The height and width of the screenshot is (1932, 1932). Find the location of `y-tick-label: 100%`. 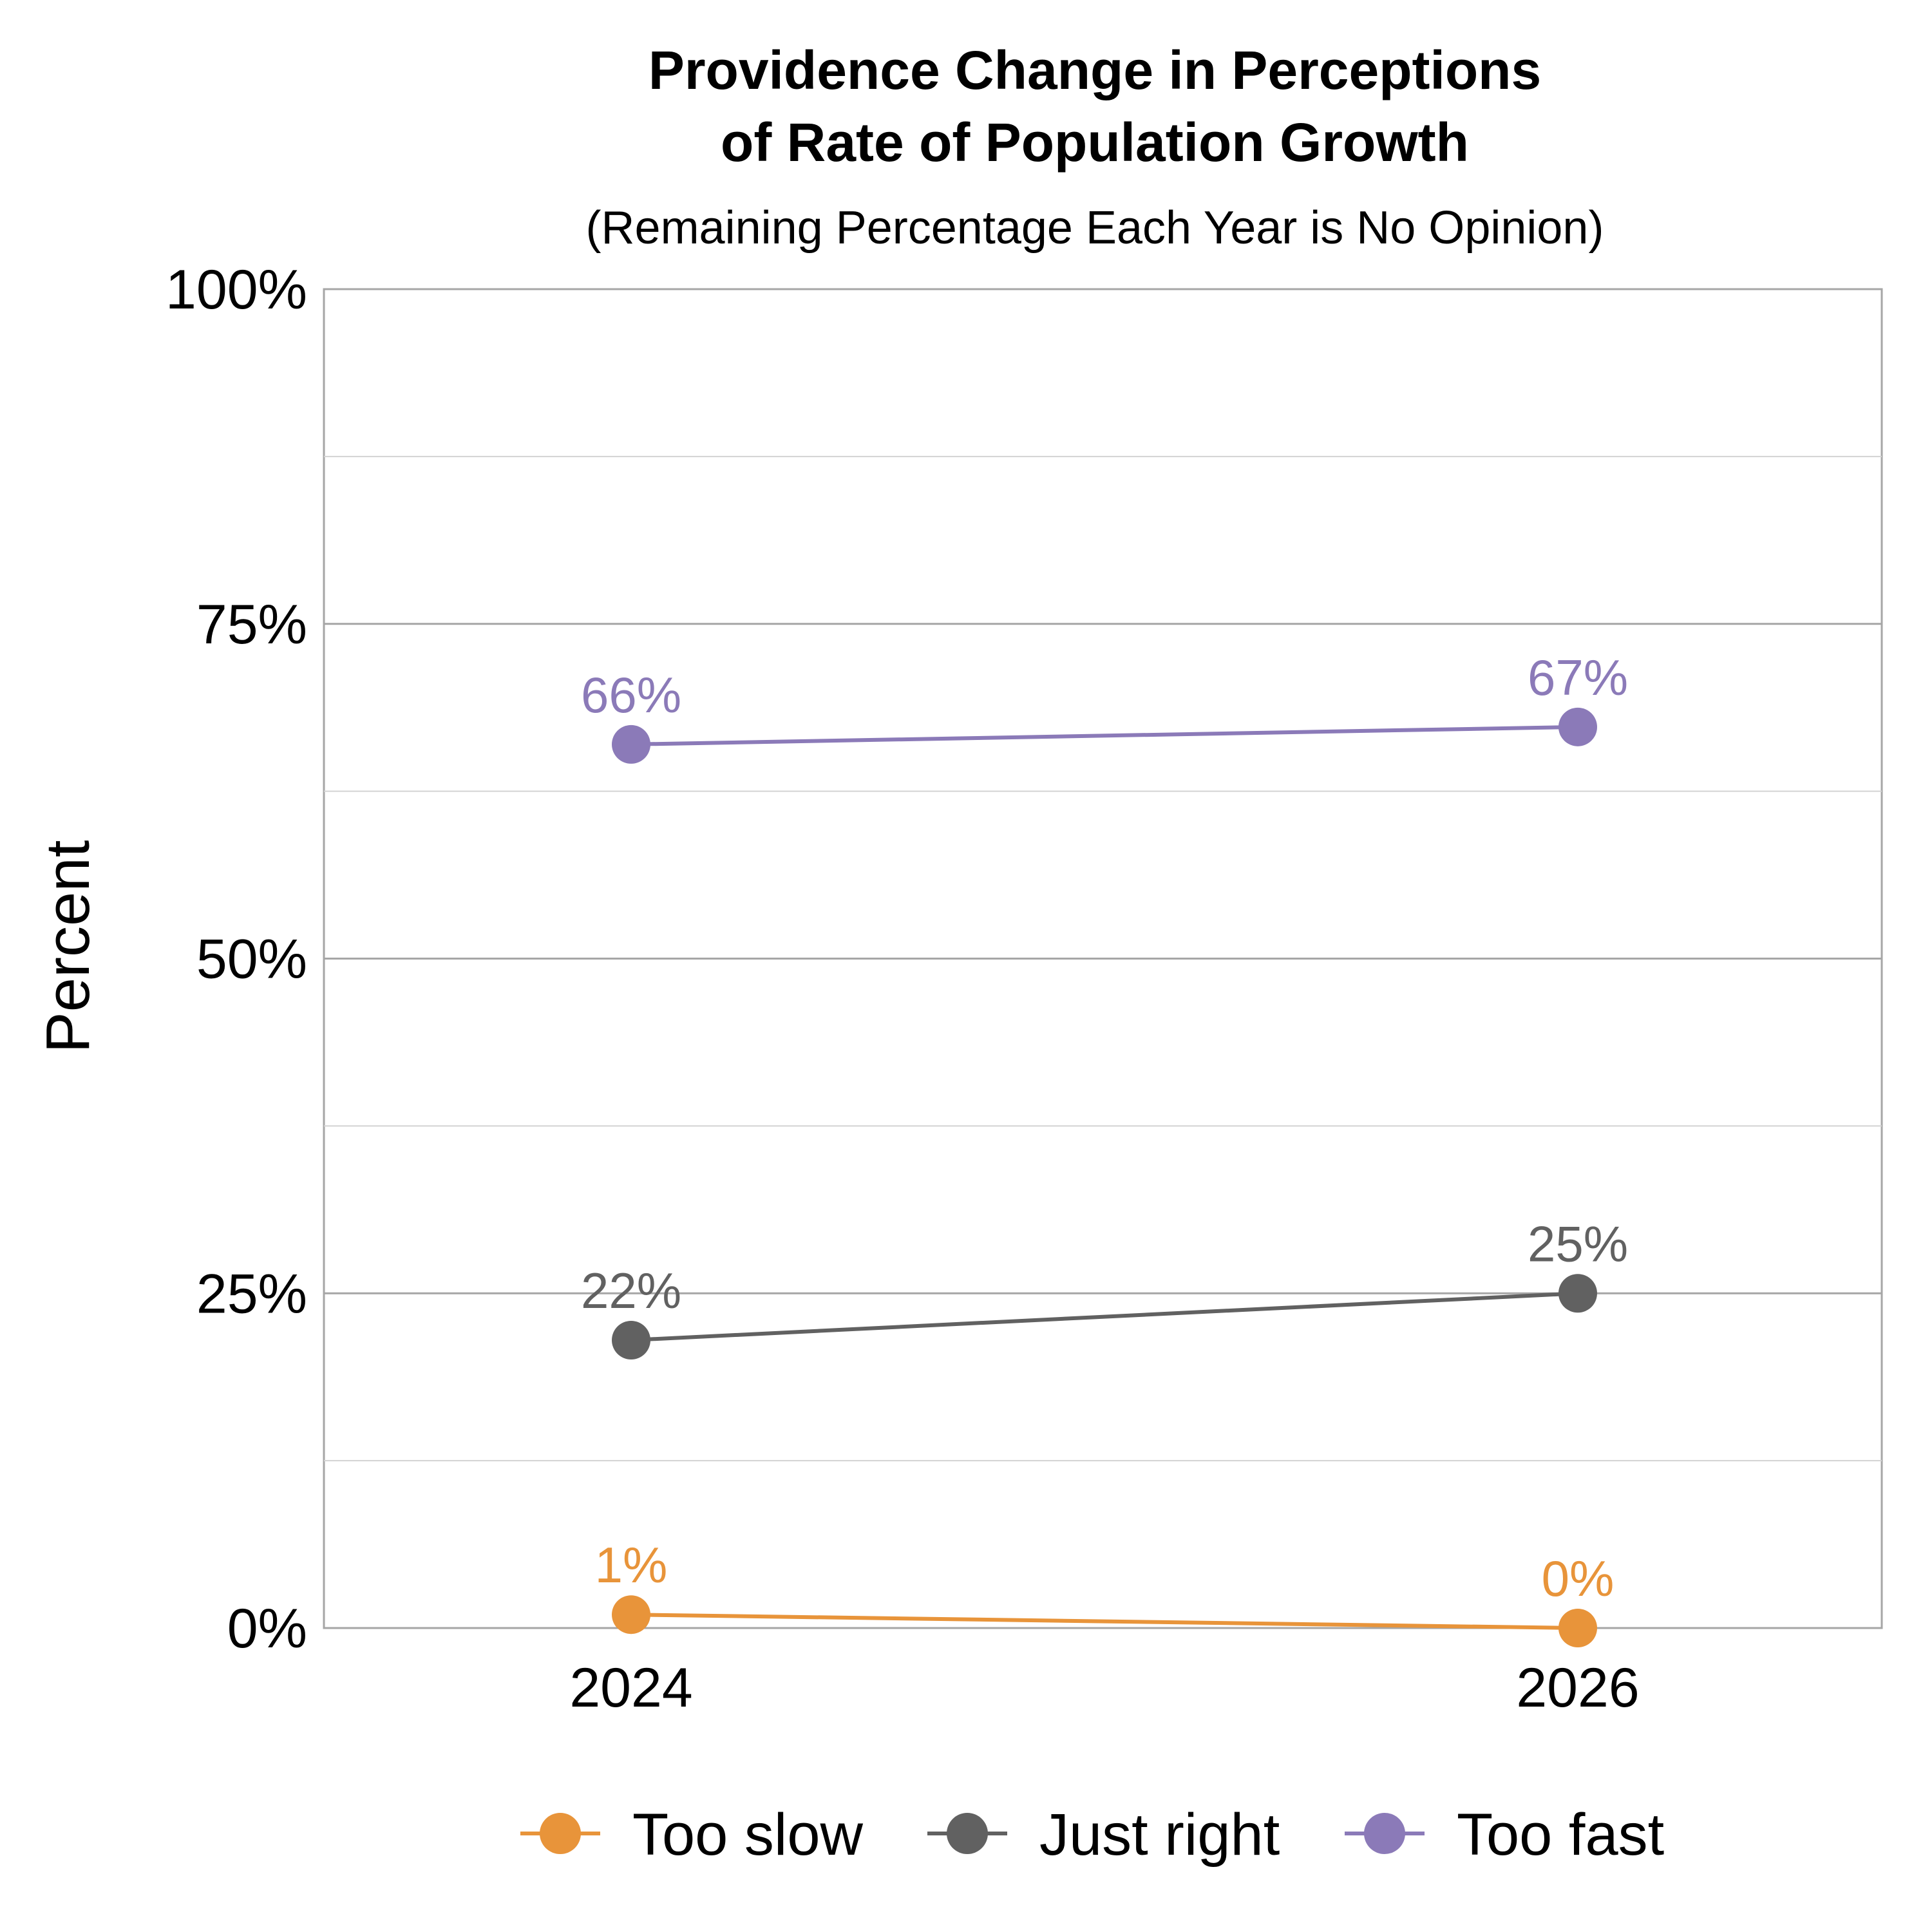

y-tick-label: 100% is located at coordinates (237, 290).